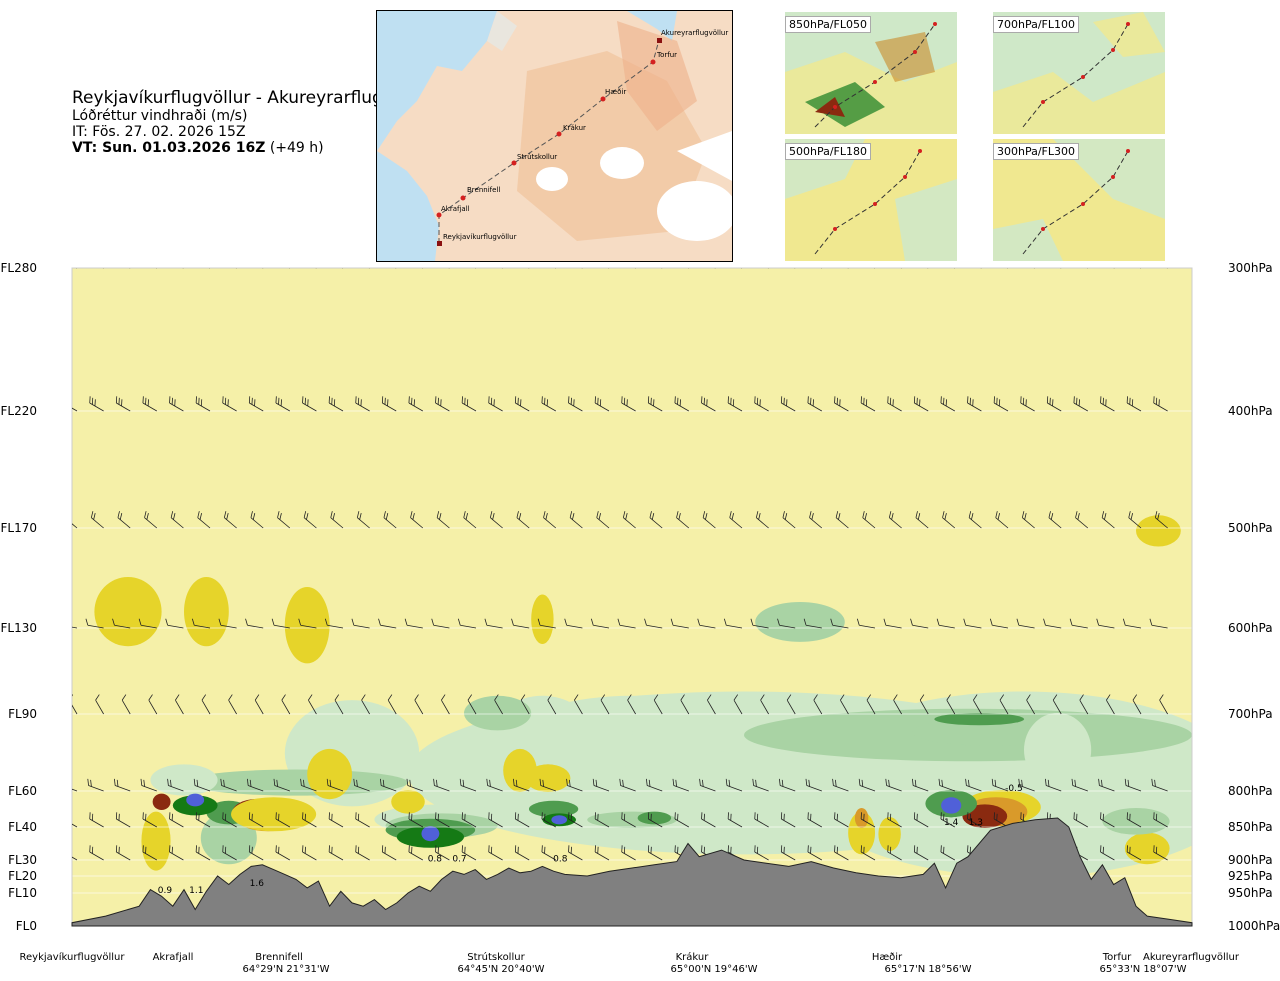 This screenshot has width=1280, height=981. What do you see at coordinates (694, 33) in the screenshot?
I see `map-label-akureyri: Akureyrarflugvöllur` at bounding box center [694, 33].